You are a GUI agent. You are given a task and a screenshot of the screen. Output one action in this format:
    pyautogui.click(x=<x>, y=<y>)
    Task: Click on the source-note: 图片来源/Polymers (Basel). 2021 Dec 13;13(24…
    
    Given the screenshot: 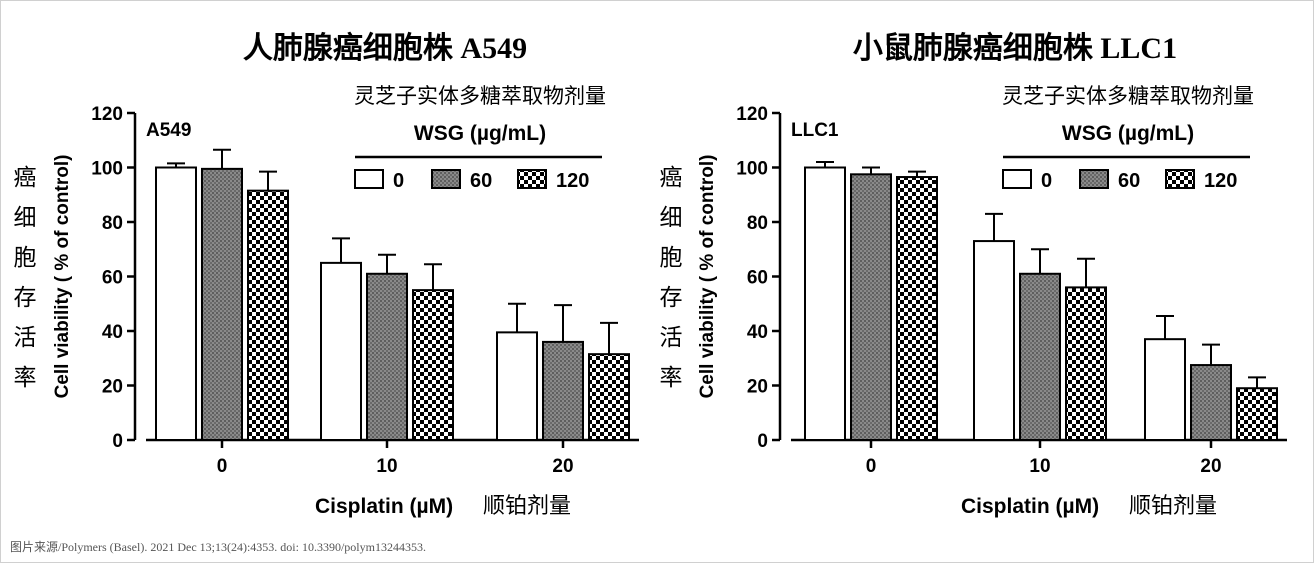 What is the action you would take?
    pyautogui.click(x=218, y=547)
    